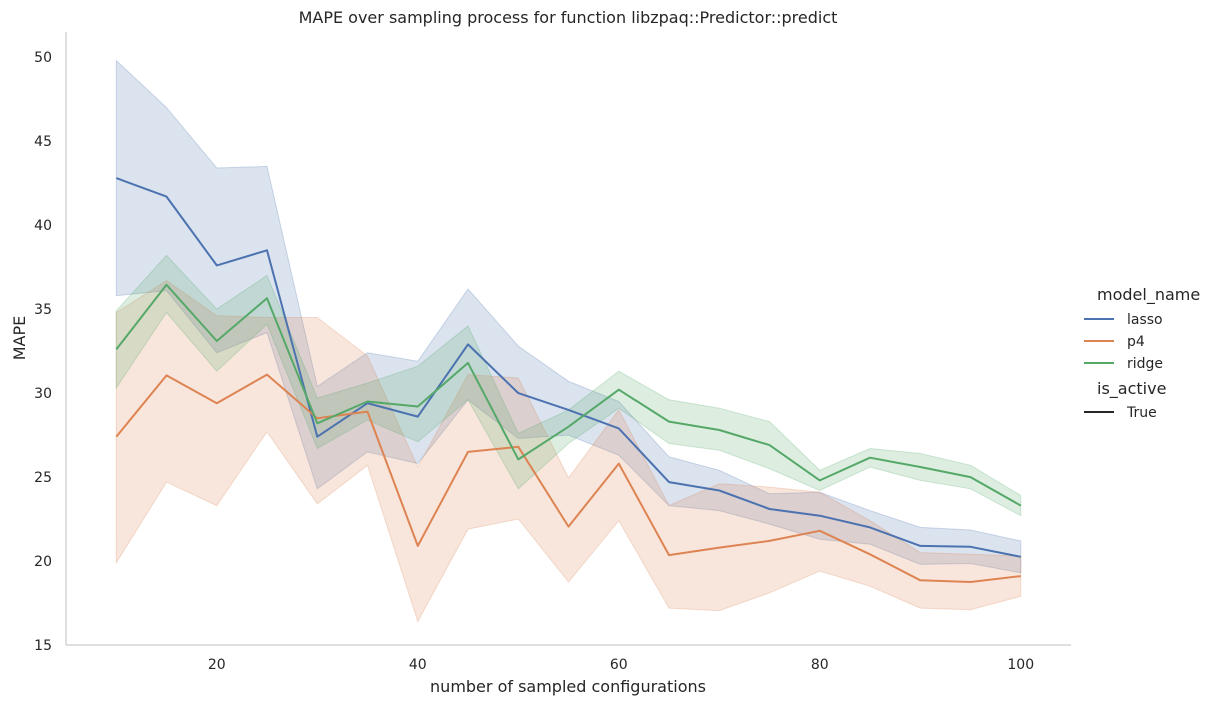  Describe the element at coordinates (1145, 320) in the screenshot. I see `legend-label-lasso: lasso` at that location.